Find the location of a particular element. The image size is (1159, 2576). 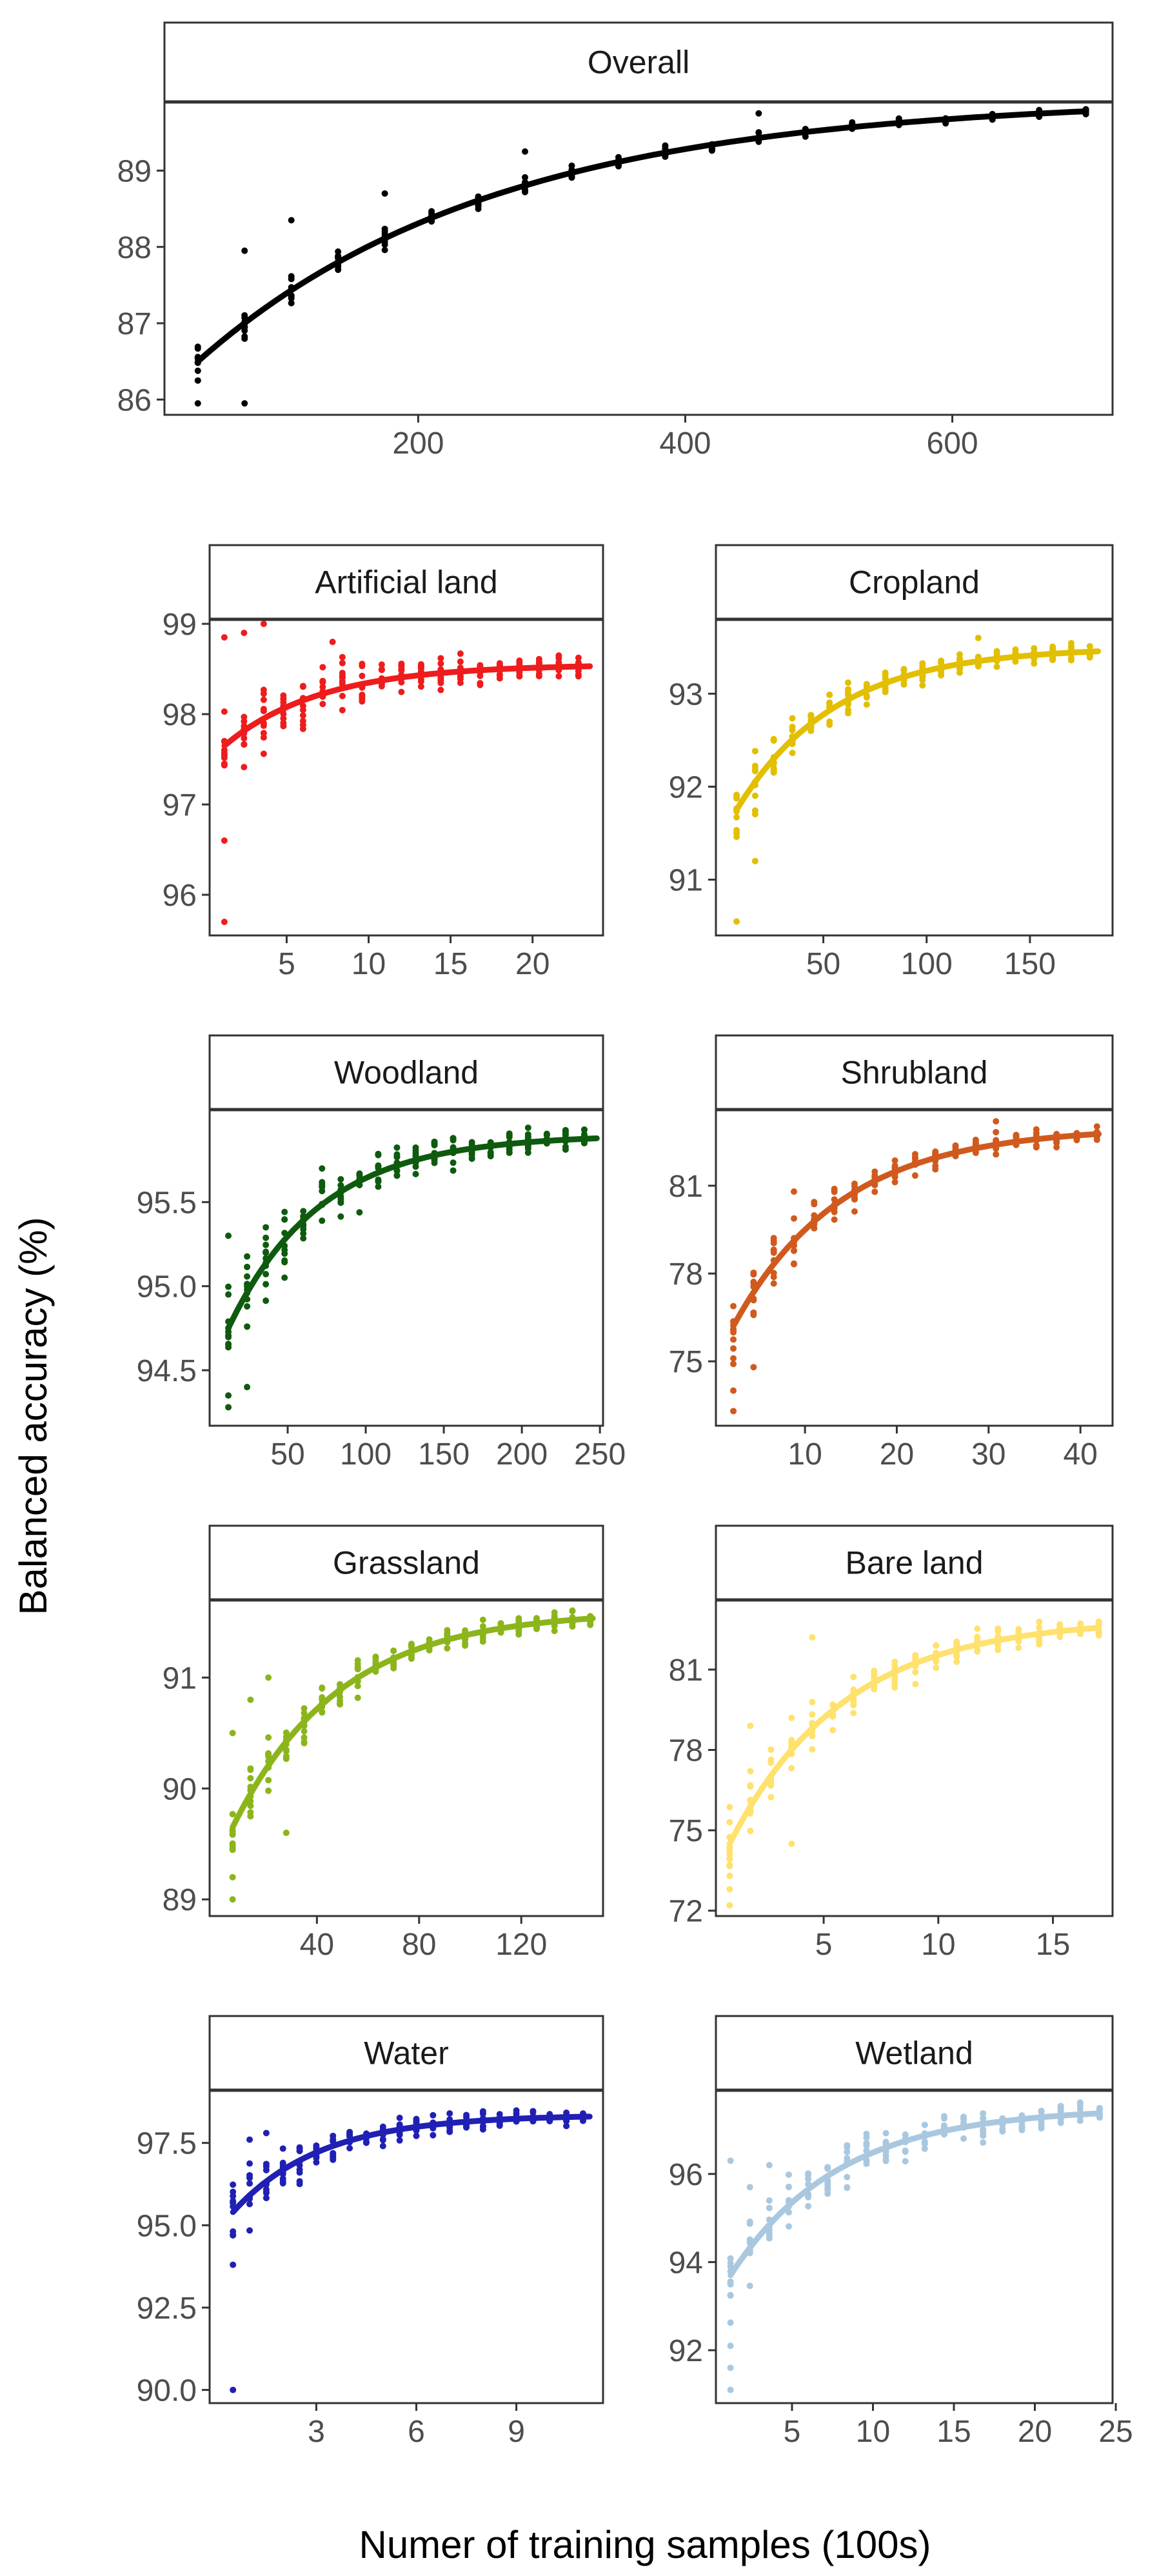

y-tick-label: 90 is located at coordinates (180, 1789).